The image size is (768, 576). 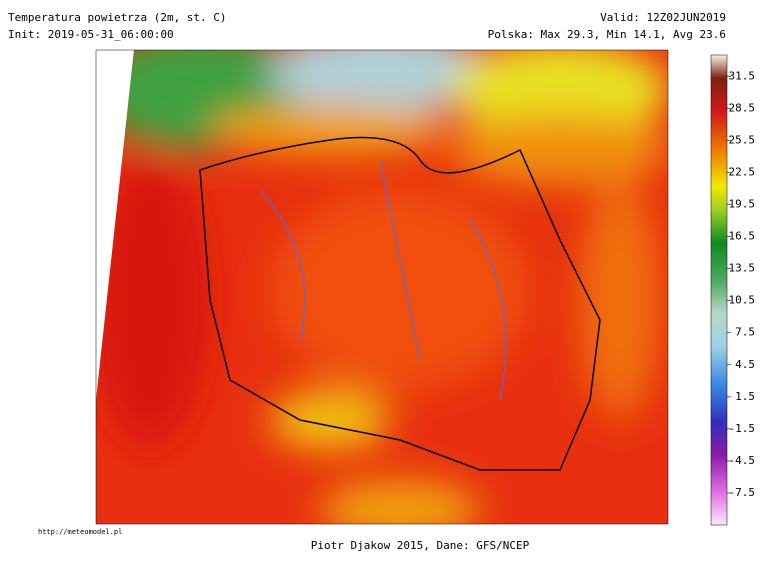 I want to click on colorbar-tick-label: 16.5, so click(x=742, y=236).